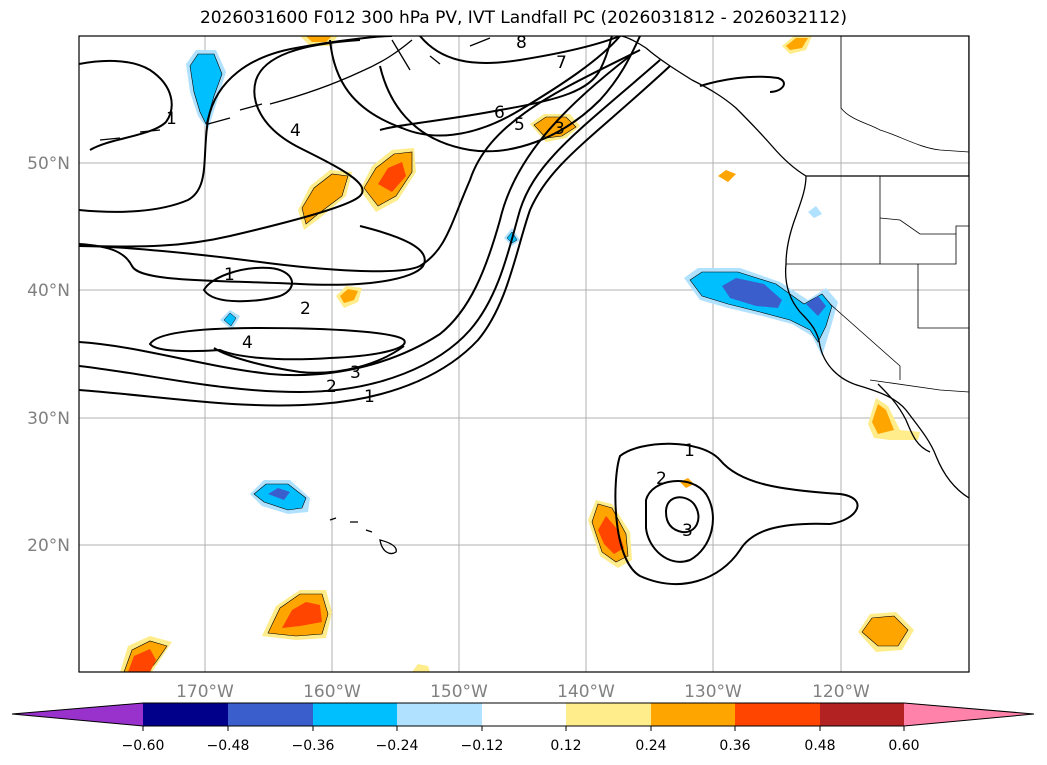 The image size is (1047, 765). I want to click on coastline-baja, so click(904, 418).